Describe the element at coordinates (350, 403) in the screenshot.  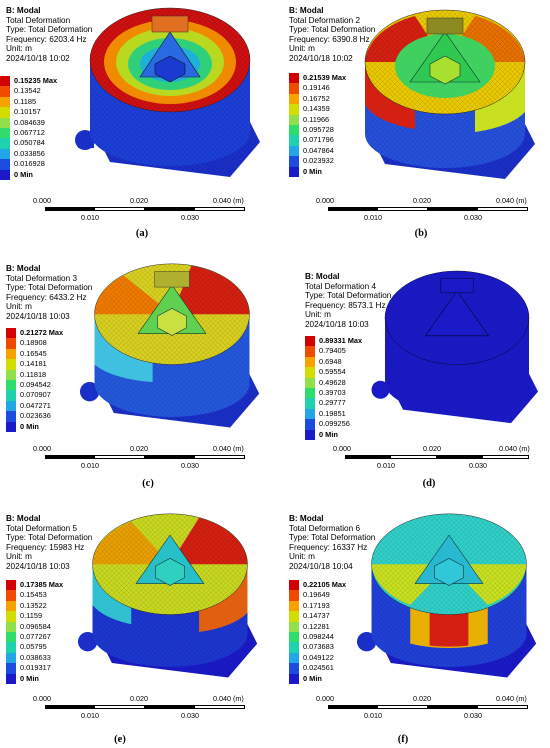
I see `legend-row: 0.29777` at that location.